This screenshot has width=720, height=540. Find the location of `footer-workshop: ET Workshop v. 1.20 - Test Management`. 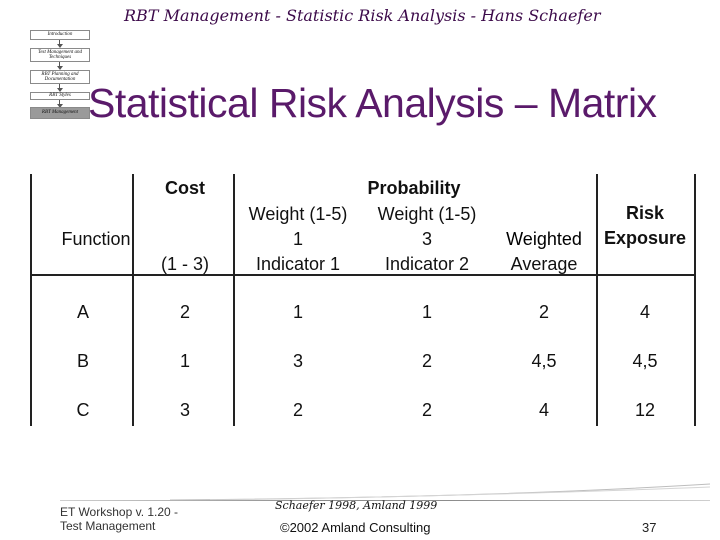

footer-workshop: ET Workshop v. 1.20 - Test Management is located at coordinates (119, 519).